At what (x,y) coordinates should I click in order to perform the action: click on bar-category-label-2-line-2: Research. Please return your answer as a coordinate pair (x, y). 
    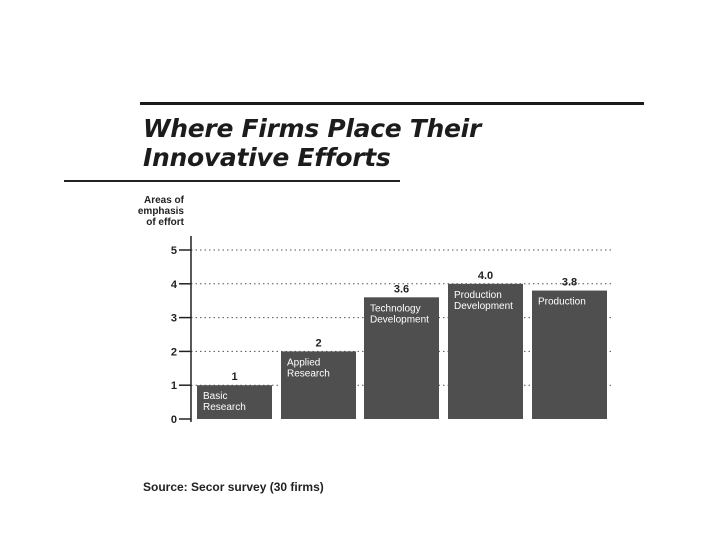
    Looking at the image, I should click on (308, 373).